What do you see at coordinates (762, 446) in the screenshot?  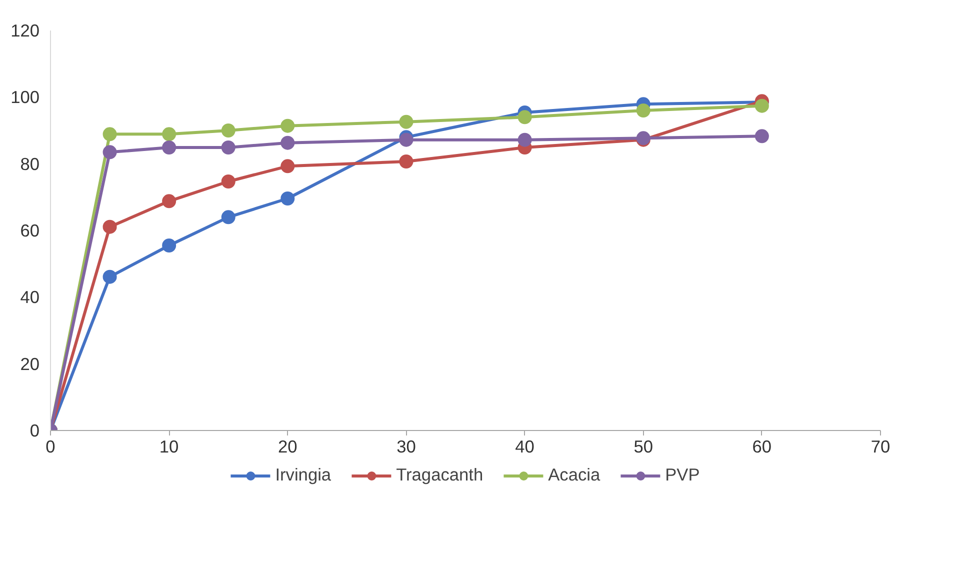 I see `x-tick-label: 60` at bounding box center [762, 446].